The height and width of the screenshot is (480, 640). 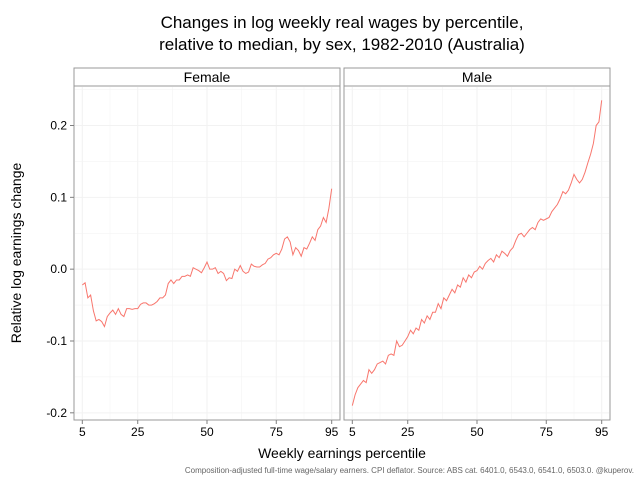 What do you see at coordinates (56, 341) in the screenshot?
I see `y-tick-label: -0.1` at bounding box center [56, 341].